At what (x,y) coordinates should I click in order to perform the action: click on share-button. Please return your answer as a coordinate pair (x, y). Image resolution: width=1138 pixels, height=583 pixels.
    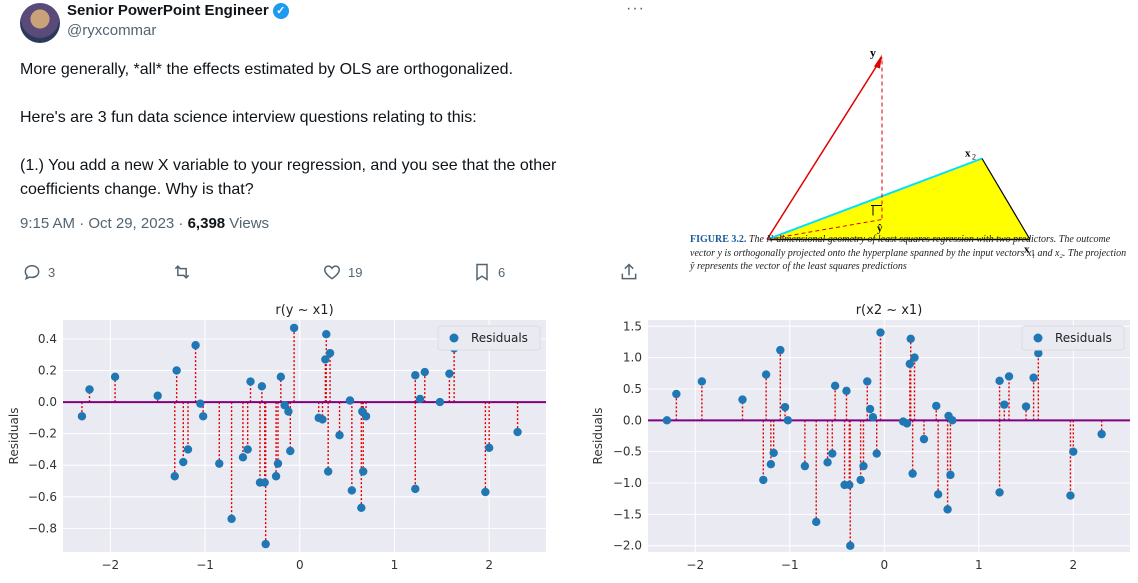
    Looking at the image, I should click on (629, 272).